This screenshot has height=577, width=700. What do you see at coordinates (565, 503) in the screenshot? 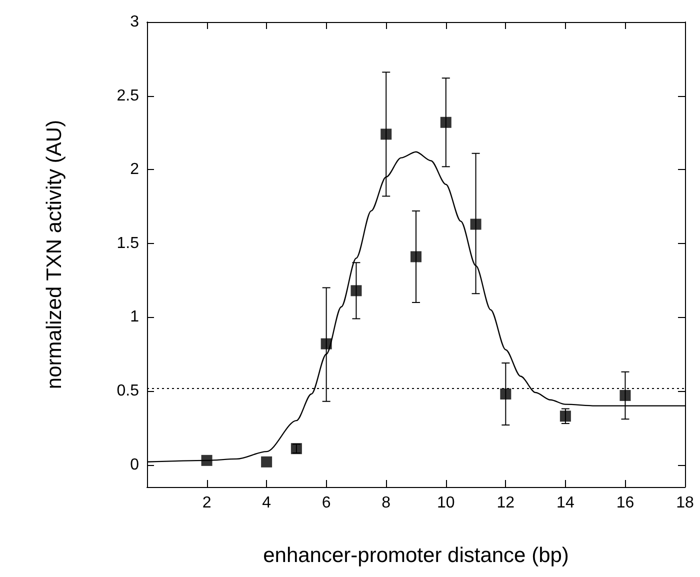
I see `x-tick-label: 14` at bounding box center [565, 503].